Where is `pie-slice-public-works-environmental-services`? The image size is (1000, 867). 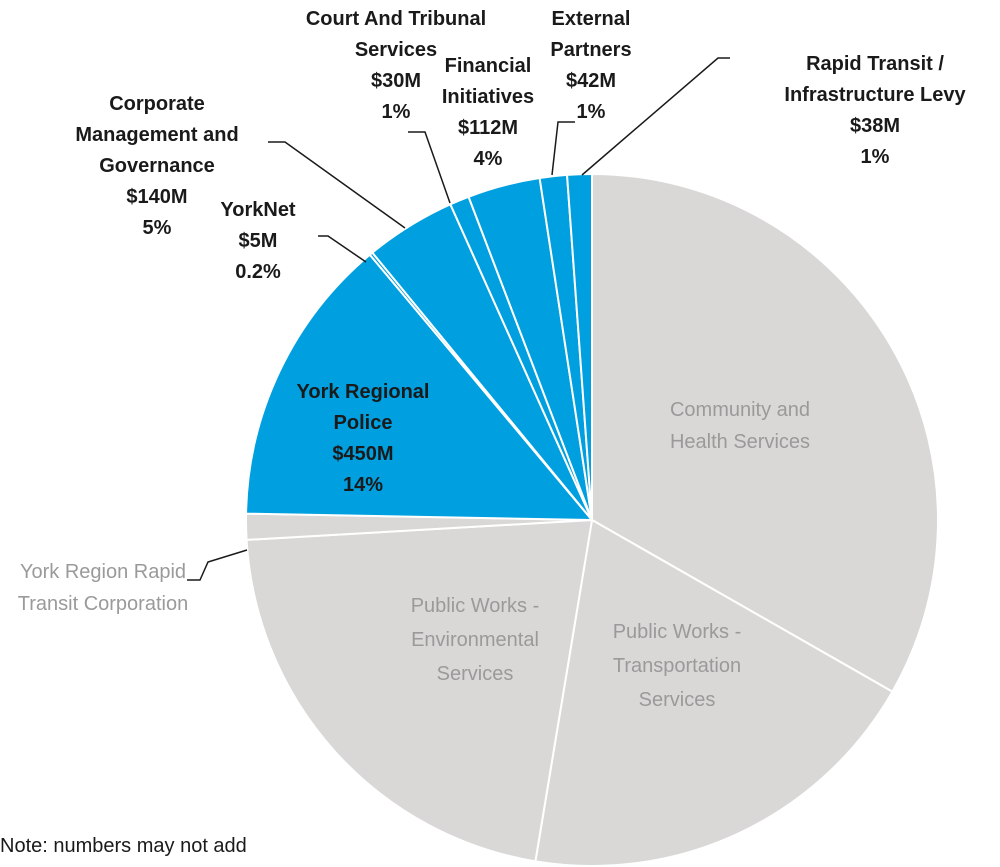
pie-slice-public-works-environmental-services is located at coordinates (419, 690).